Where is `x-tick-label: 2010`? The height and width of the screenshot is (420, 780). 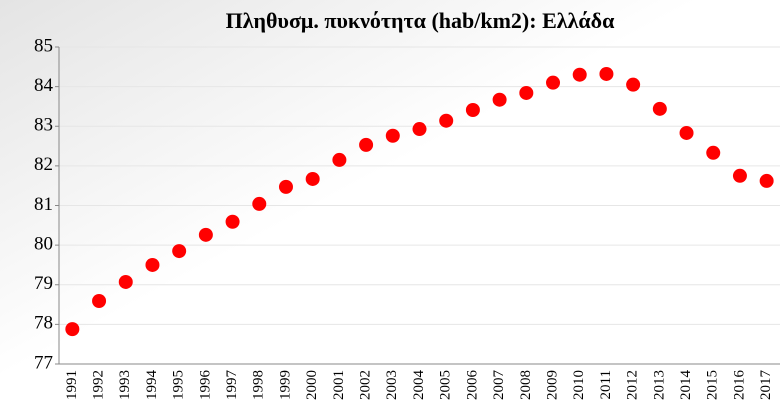
x-tick-label: 2010 is located at coordinates (579, 385).